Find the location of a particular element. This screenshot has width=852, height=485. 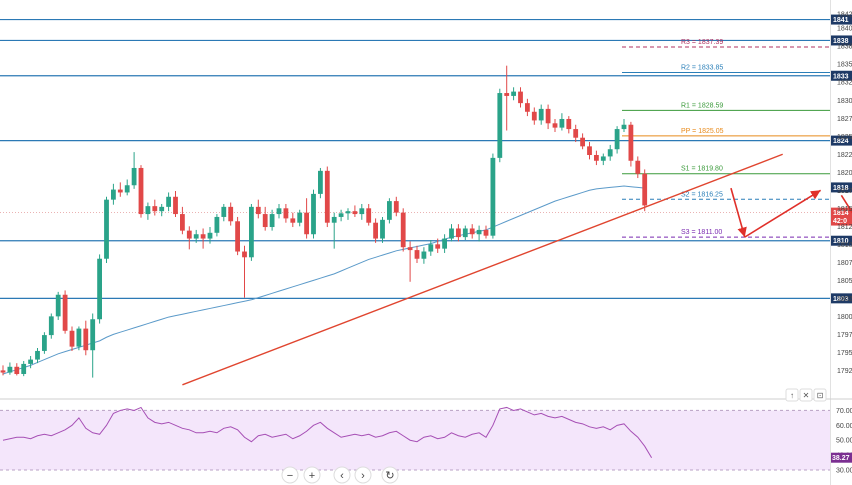

price-tick-label: 1817 is located at coordinates (844, 191).